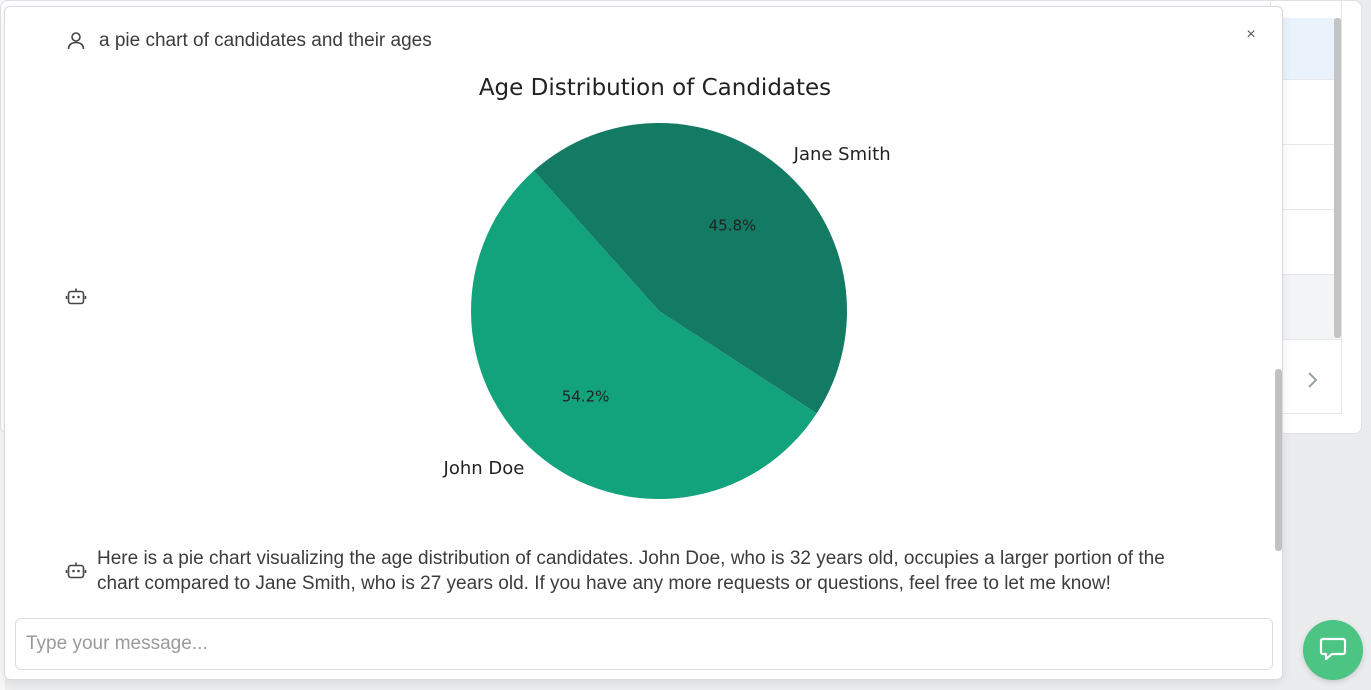 The image size is (1371, 690). What do you see at coordinates (1315, 381) in the screenshot?
I see `chevron-right-icon` at bounding box center [1315, 381].